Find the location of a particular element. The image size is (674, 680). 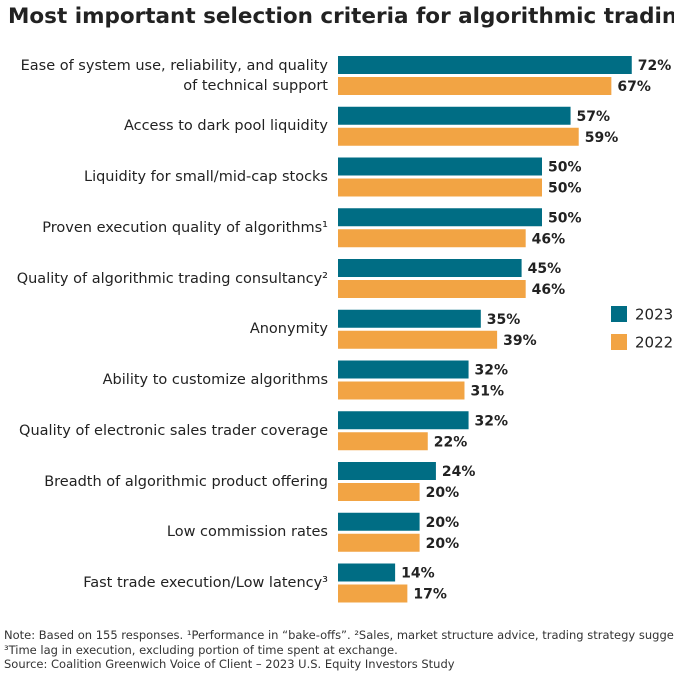

category-label: Access to dark pool liquidity is located at coordinates (225, 126).